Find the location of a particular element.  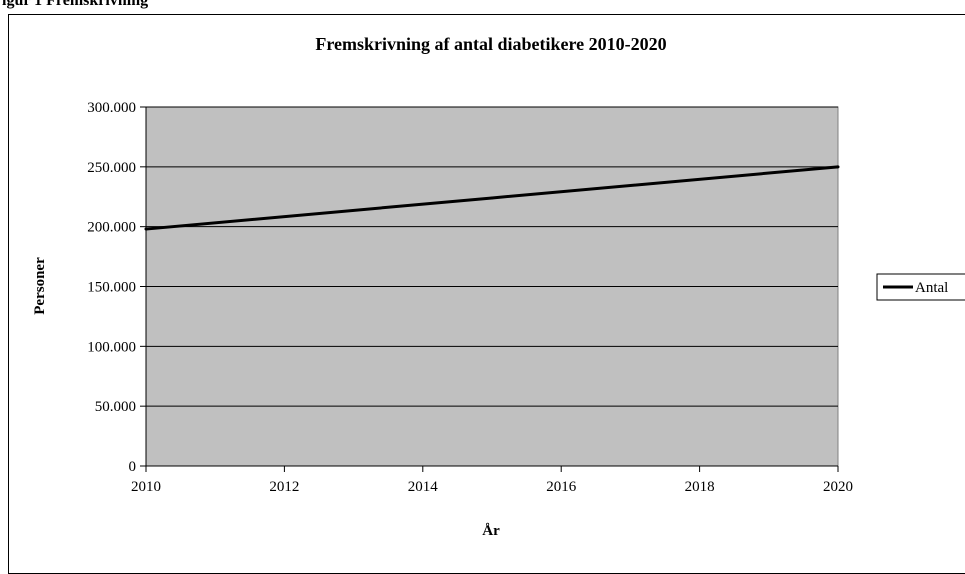

y-tick-label: 150.000 is located at coordinates (111, 288).